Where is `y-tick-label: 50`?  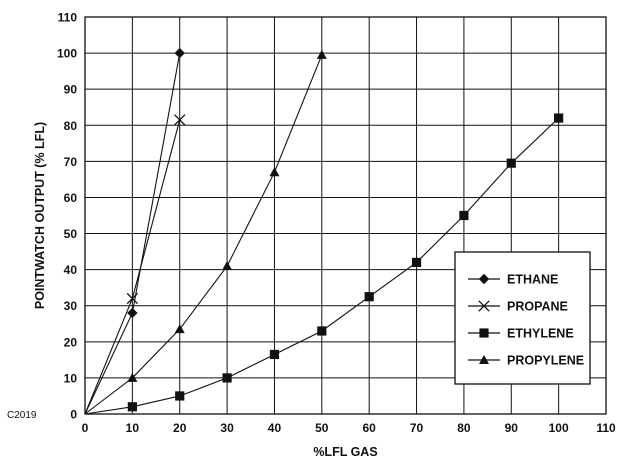
y-tick-label: 50 is located at coordinates (71, 234).